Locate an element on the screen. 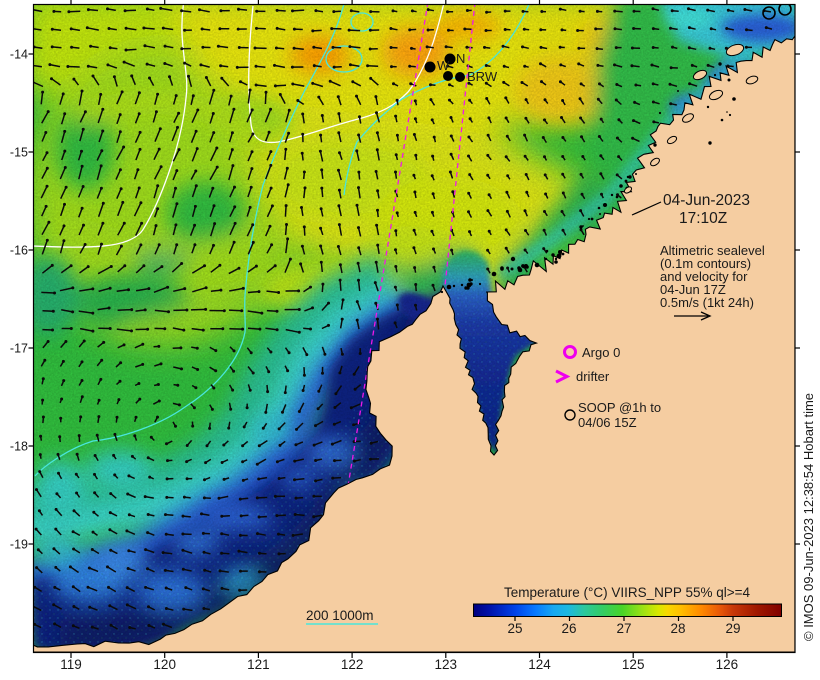 This screenshot has width=820, height=680. svg-text: -18 is located at coordinates (19, 447).